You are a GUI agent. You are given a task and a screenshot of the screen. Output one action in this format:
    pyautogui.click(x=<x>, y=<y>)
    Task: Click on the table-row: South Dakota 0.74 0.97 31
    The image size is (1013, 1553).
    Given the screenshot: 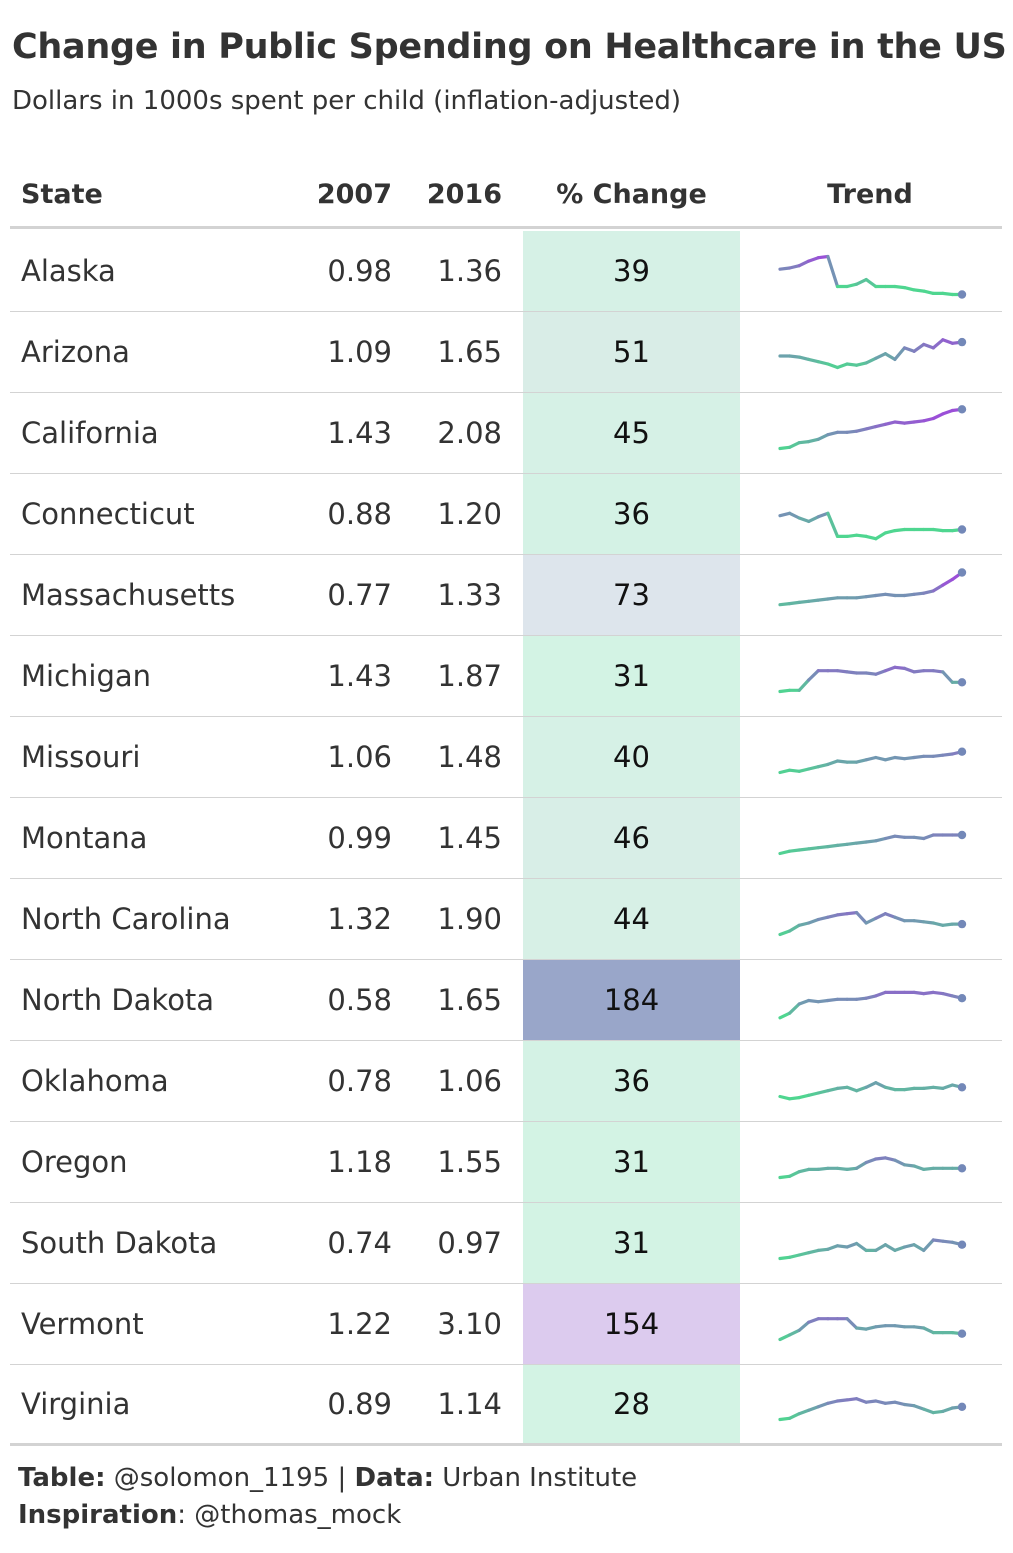 What is the action you would take?
    pyautogui.click(x=506, y=1243)
    